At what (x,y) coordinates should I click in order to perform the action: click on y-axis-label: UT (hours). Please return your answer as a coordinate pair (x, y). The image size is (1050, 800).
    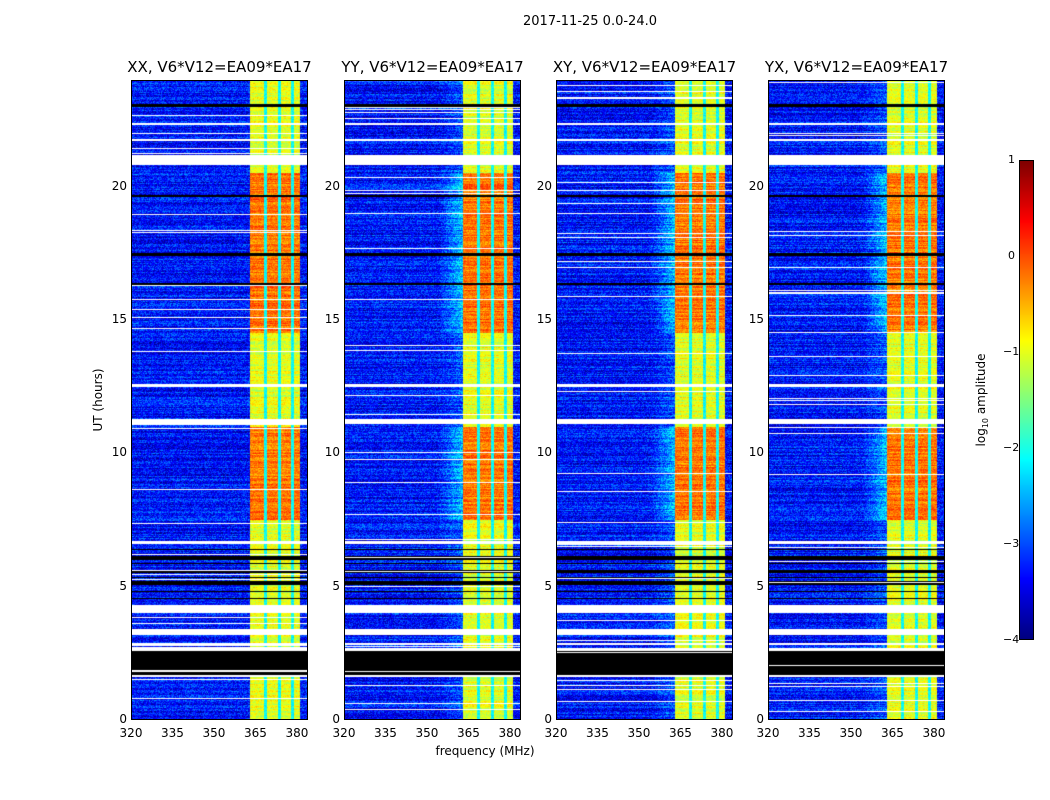
    Looking at the image, I should click on (98, 400).